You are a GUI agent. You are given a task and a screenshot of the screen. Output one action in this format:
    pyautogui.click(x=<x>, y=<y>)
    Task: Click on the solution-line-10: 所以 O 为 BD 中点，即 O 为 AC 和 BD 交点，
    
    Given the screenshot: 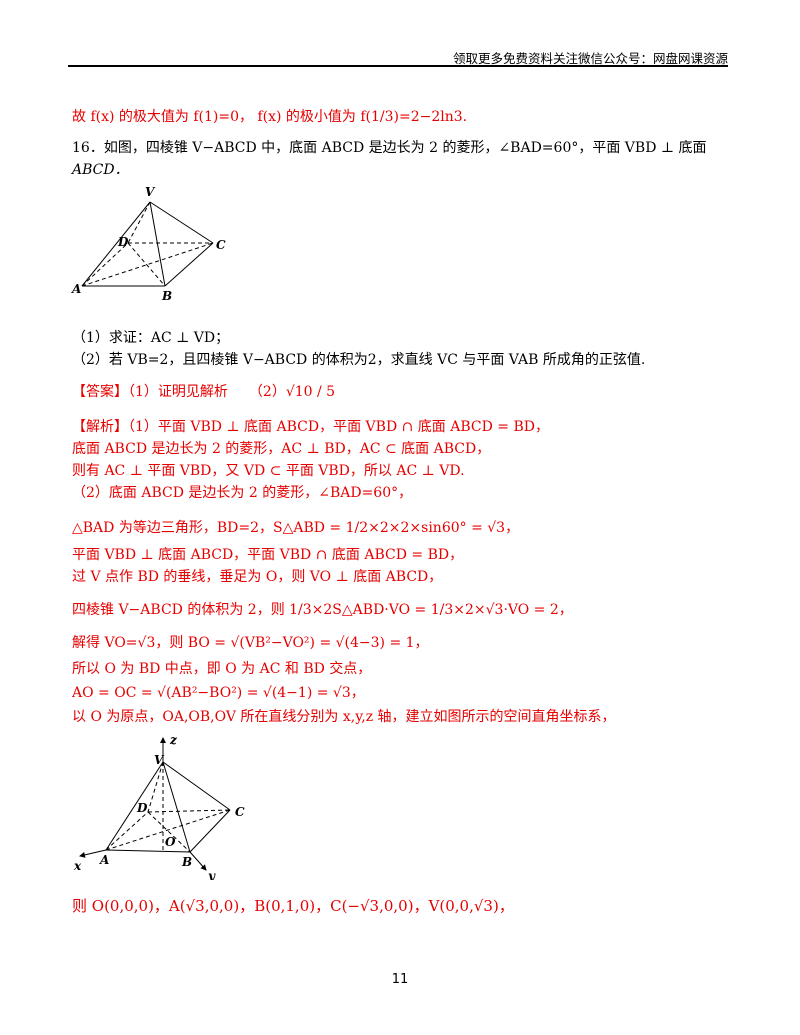 What is the action you would take?
    pyautogui.click(x=222, y=669)
    